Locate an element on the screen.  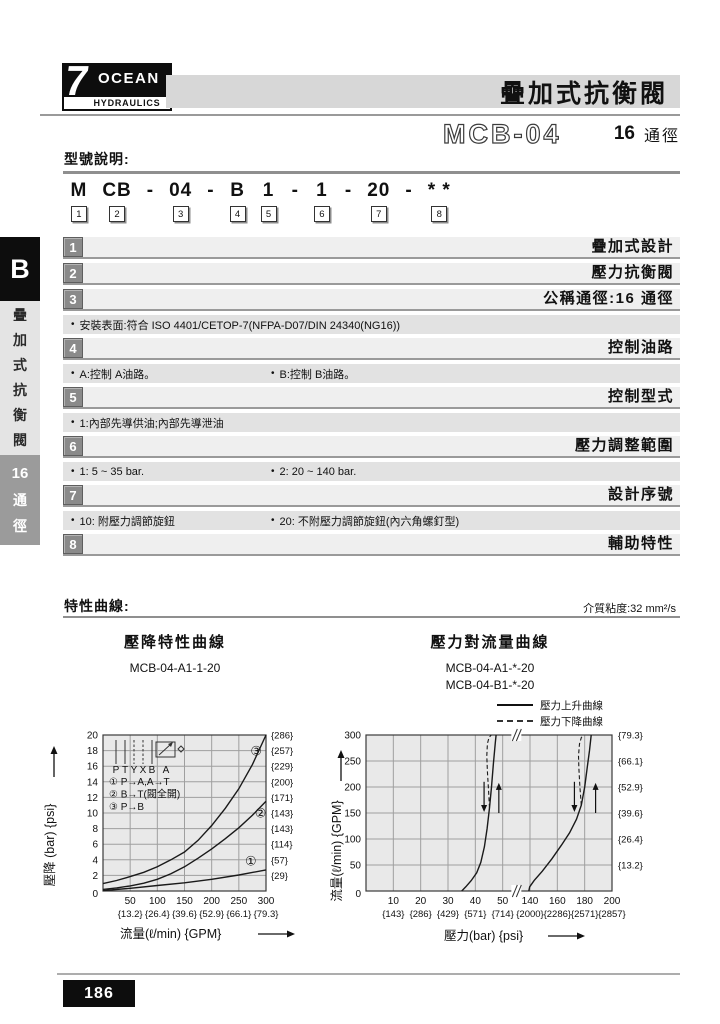
legend-label: 壓力下降曲線 is located at coordinates (571, 721).